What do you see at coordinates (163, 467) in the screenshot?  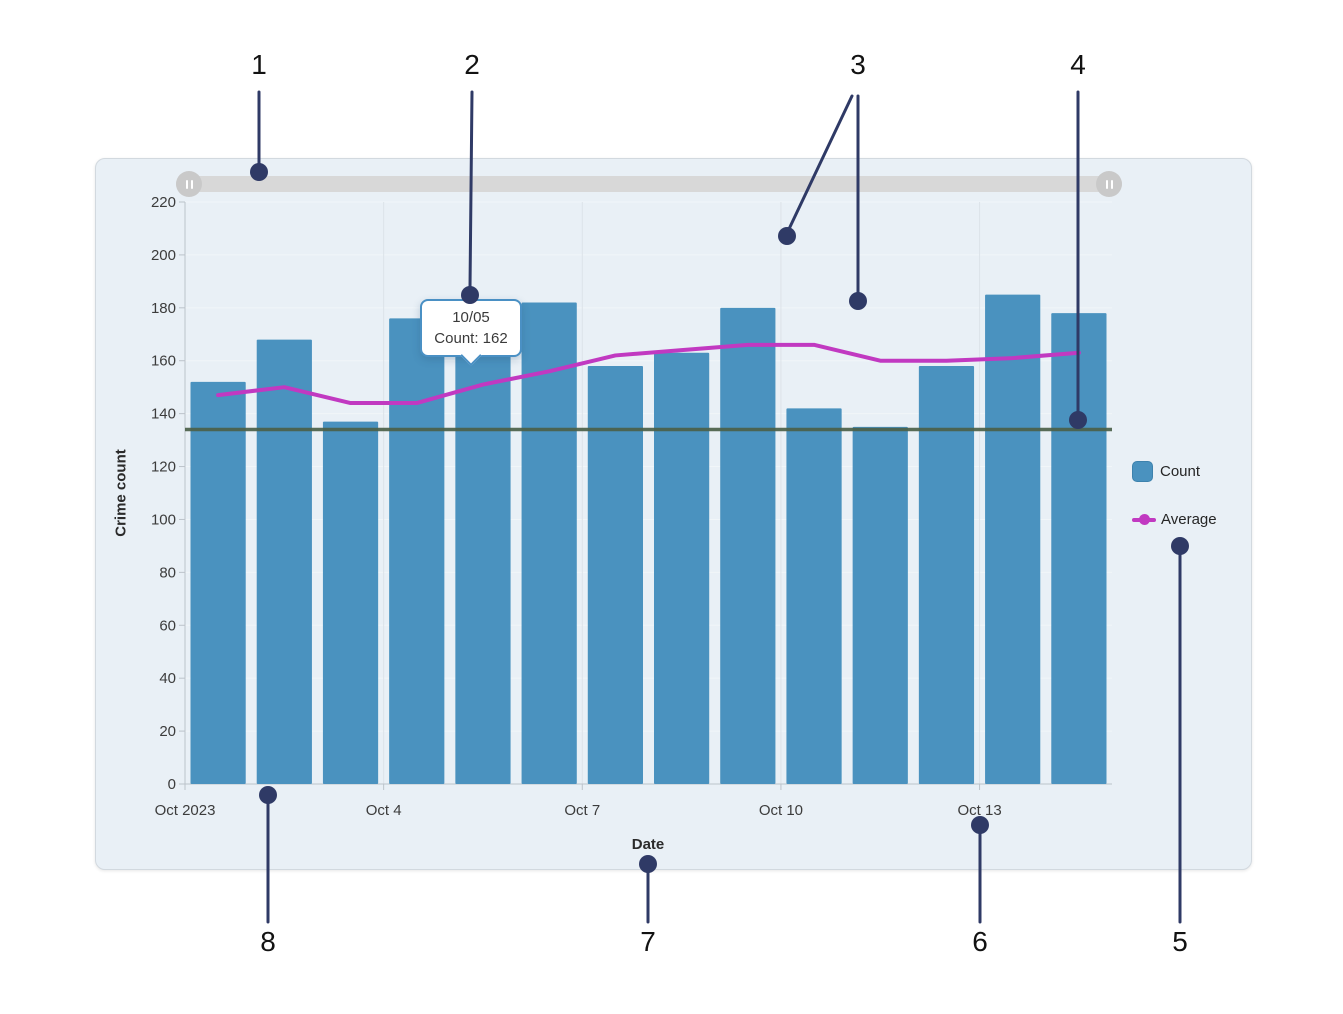 I see `y-tick-label: 120` at bounding box center [163, 467].